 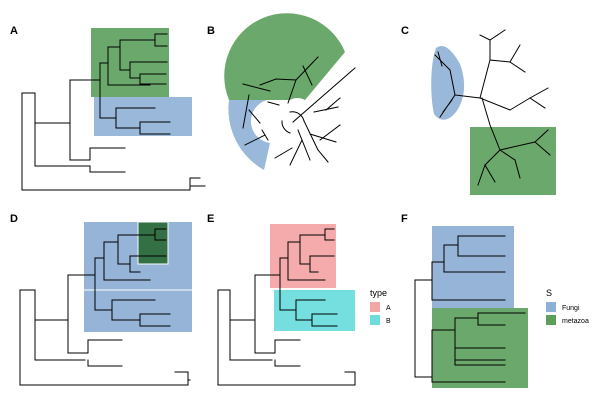 I want to click on legend-f-label-fungi: Fungi, so click(x=571, y=308).